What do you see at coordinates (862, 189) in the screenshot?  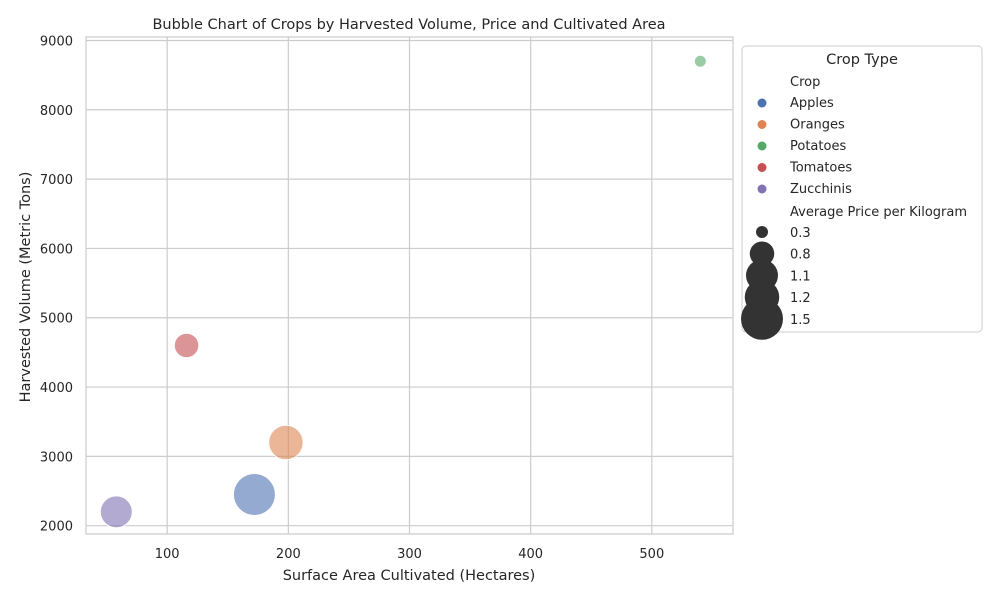 I see `legend-box` at bounding box center [862, 189].